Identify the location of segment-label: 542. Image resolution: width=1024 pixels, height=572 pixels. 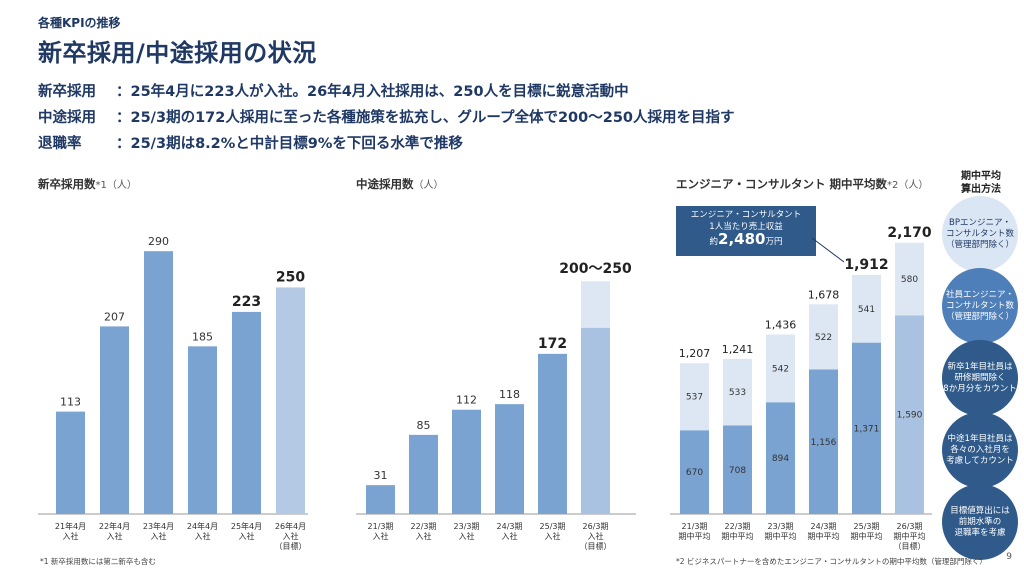
(780, 369).